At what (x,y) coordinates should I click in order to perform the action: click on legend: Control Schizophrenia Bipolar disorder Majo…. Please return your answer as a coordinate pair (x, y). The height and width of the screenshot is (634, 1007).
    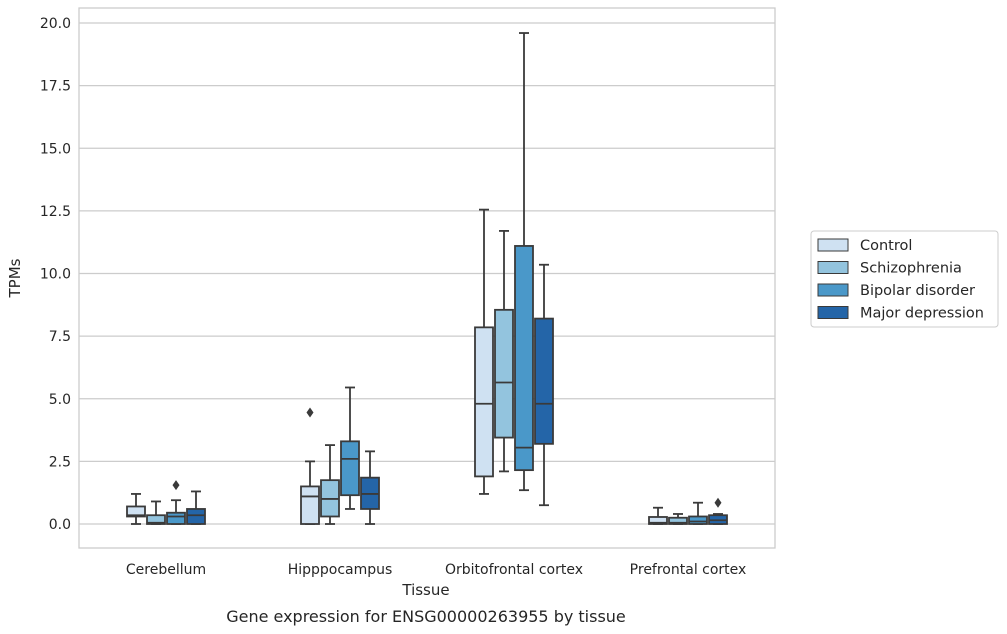
    Looking at the image, I should click on (904, 279).